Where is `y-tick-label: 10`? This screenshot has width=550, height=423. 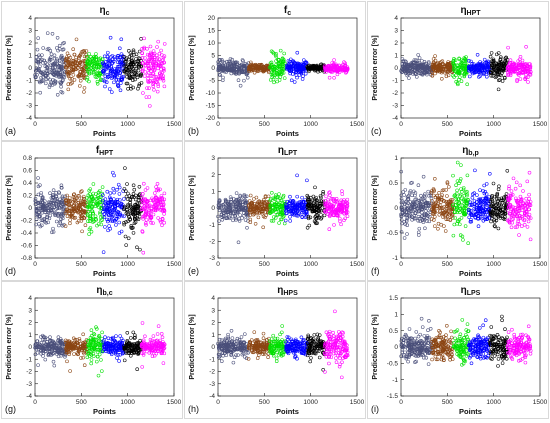
y-tick-label: 10 is located at coordinates (212, 43).